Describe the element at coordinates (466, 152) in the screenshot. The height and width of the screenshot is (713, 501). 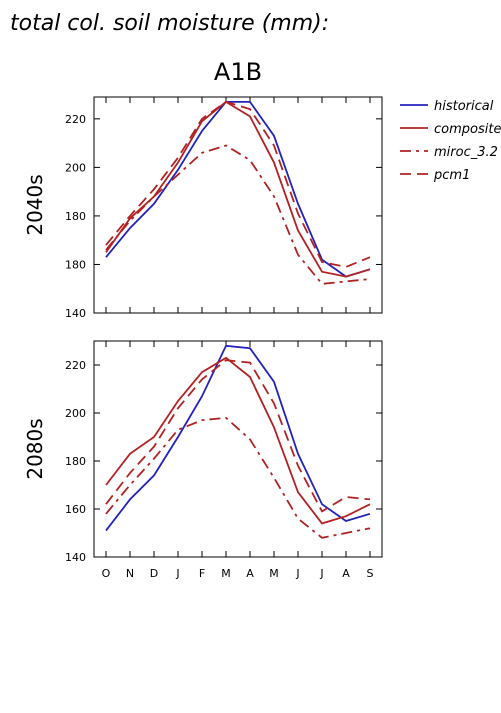
I see `legend-label: miroc_3.2` at that location.